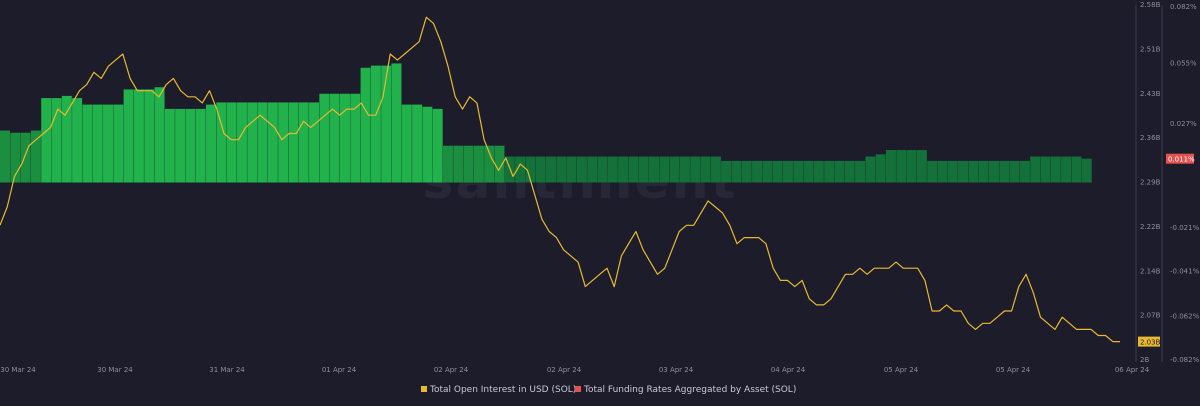  I want to click on y-tick-label-left: 2.43B, so click(1150, 94).